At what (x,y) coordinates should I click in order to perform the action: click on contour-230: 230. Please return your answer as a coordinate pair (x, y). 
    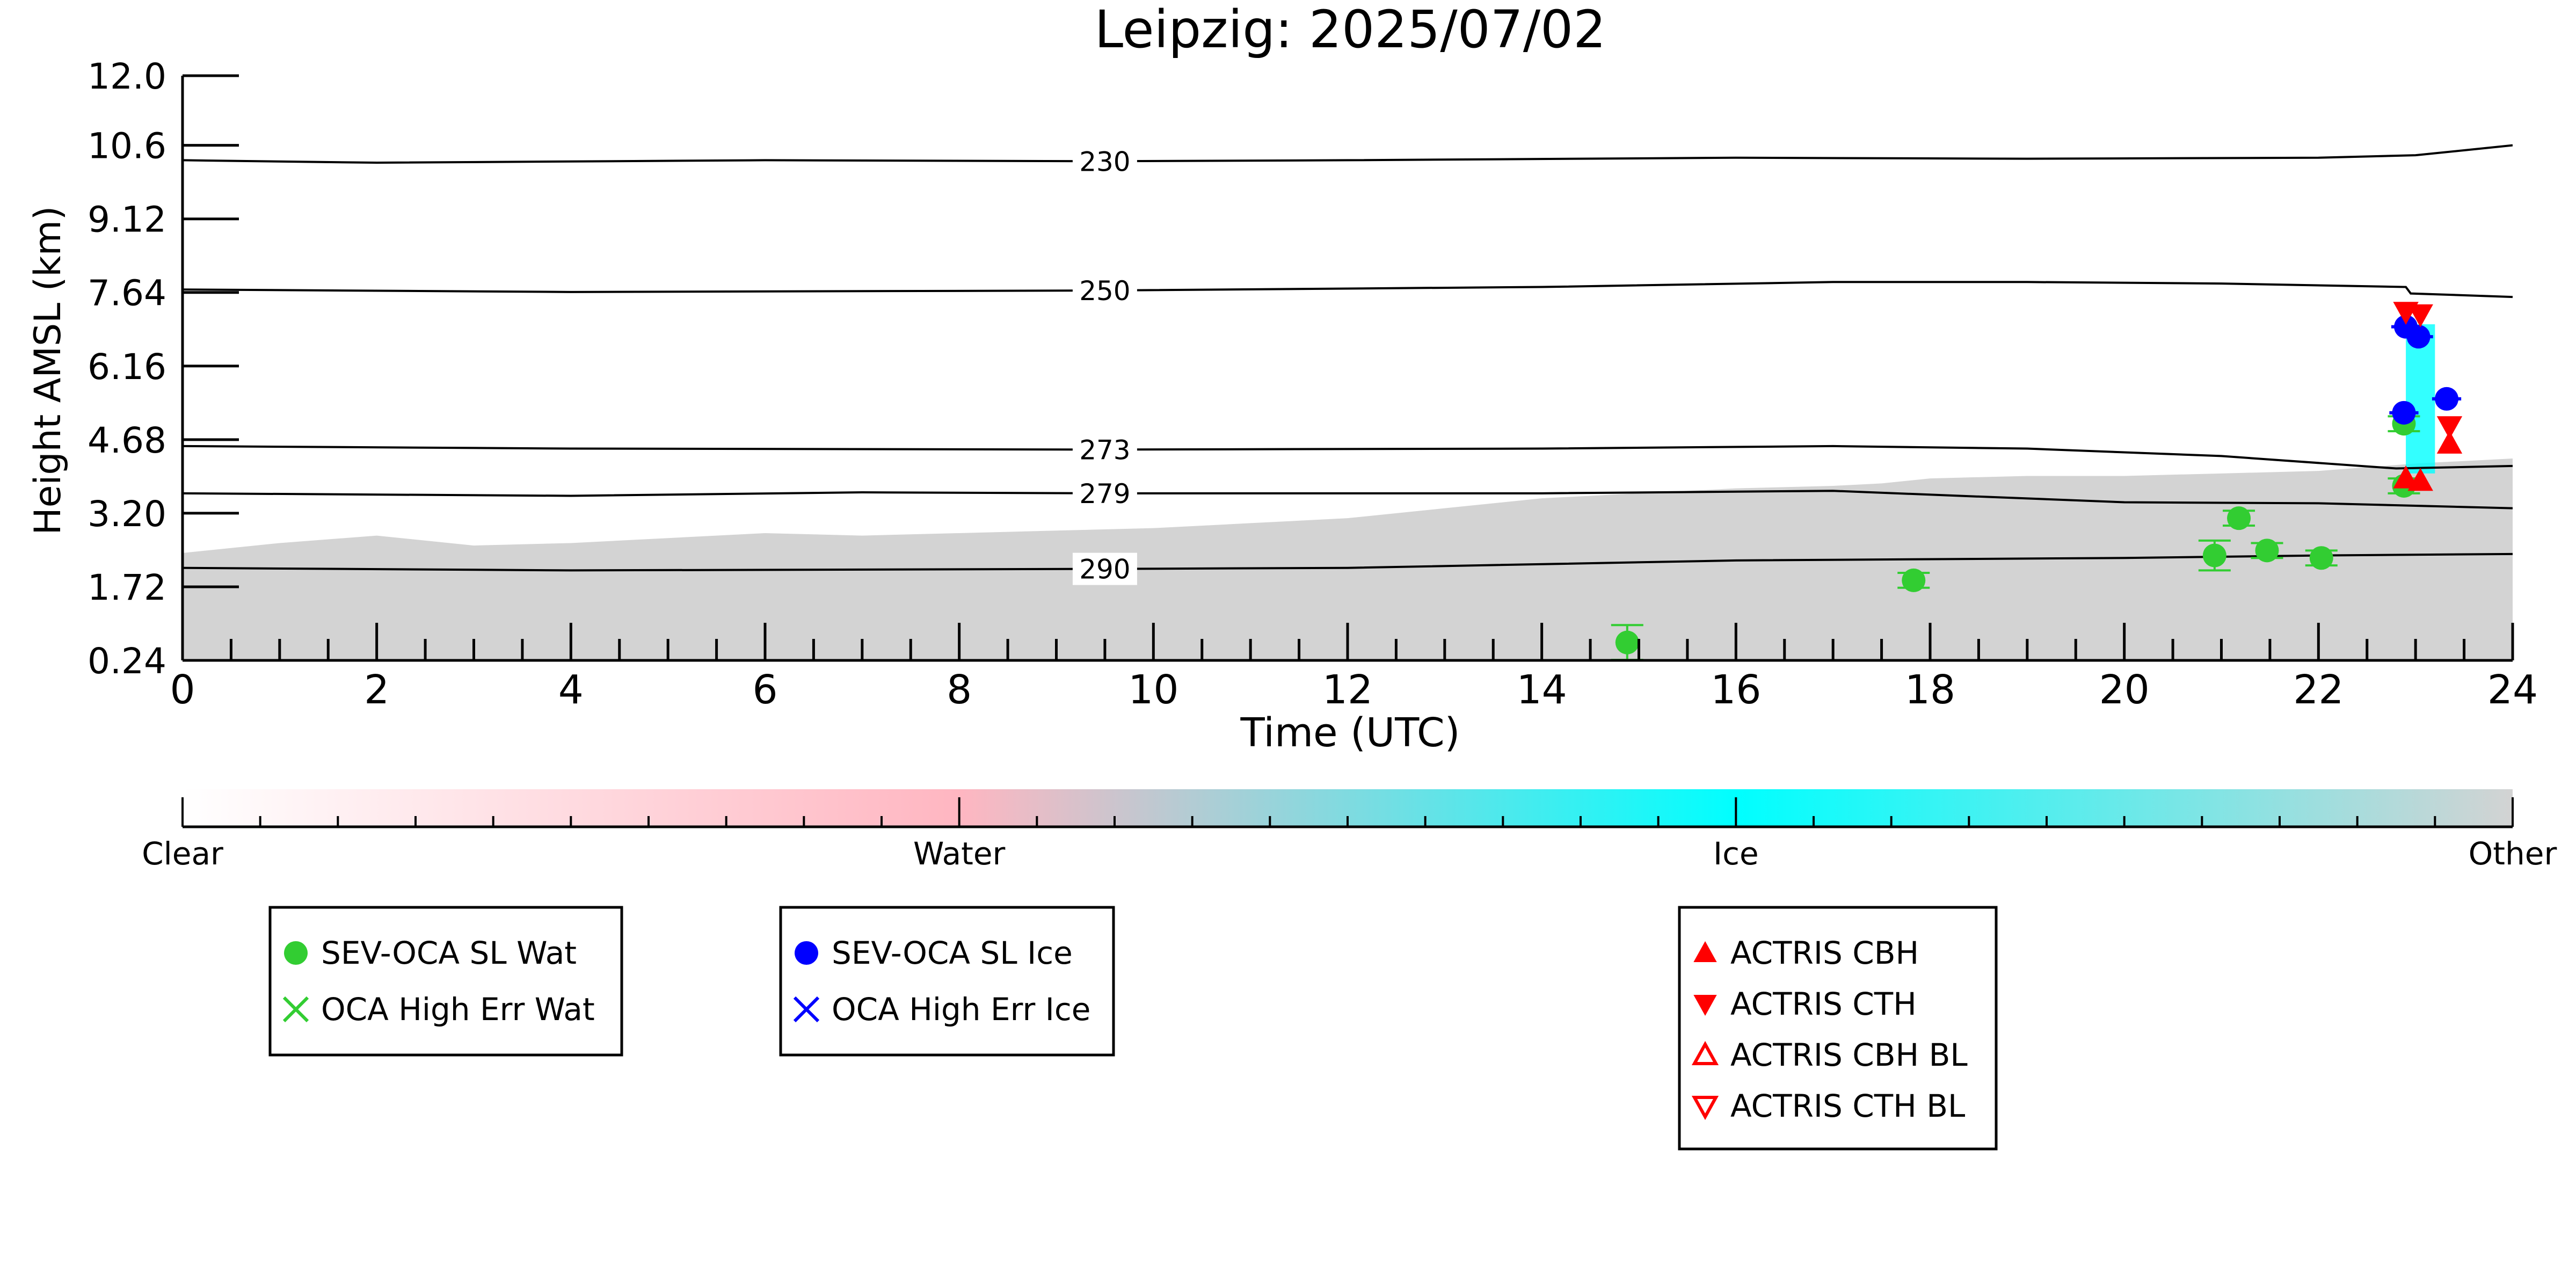
    Looking at the image, I should click on (1348, 161).